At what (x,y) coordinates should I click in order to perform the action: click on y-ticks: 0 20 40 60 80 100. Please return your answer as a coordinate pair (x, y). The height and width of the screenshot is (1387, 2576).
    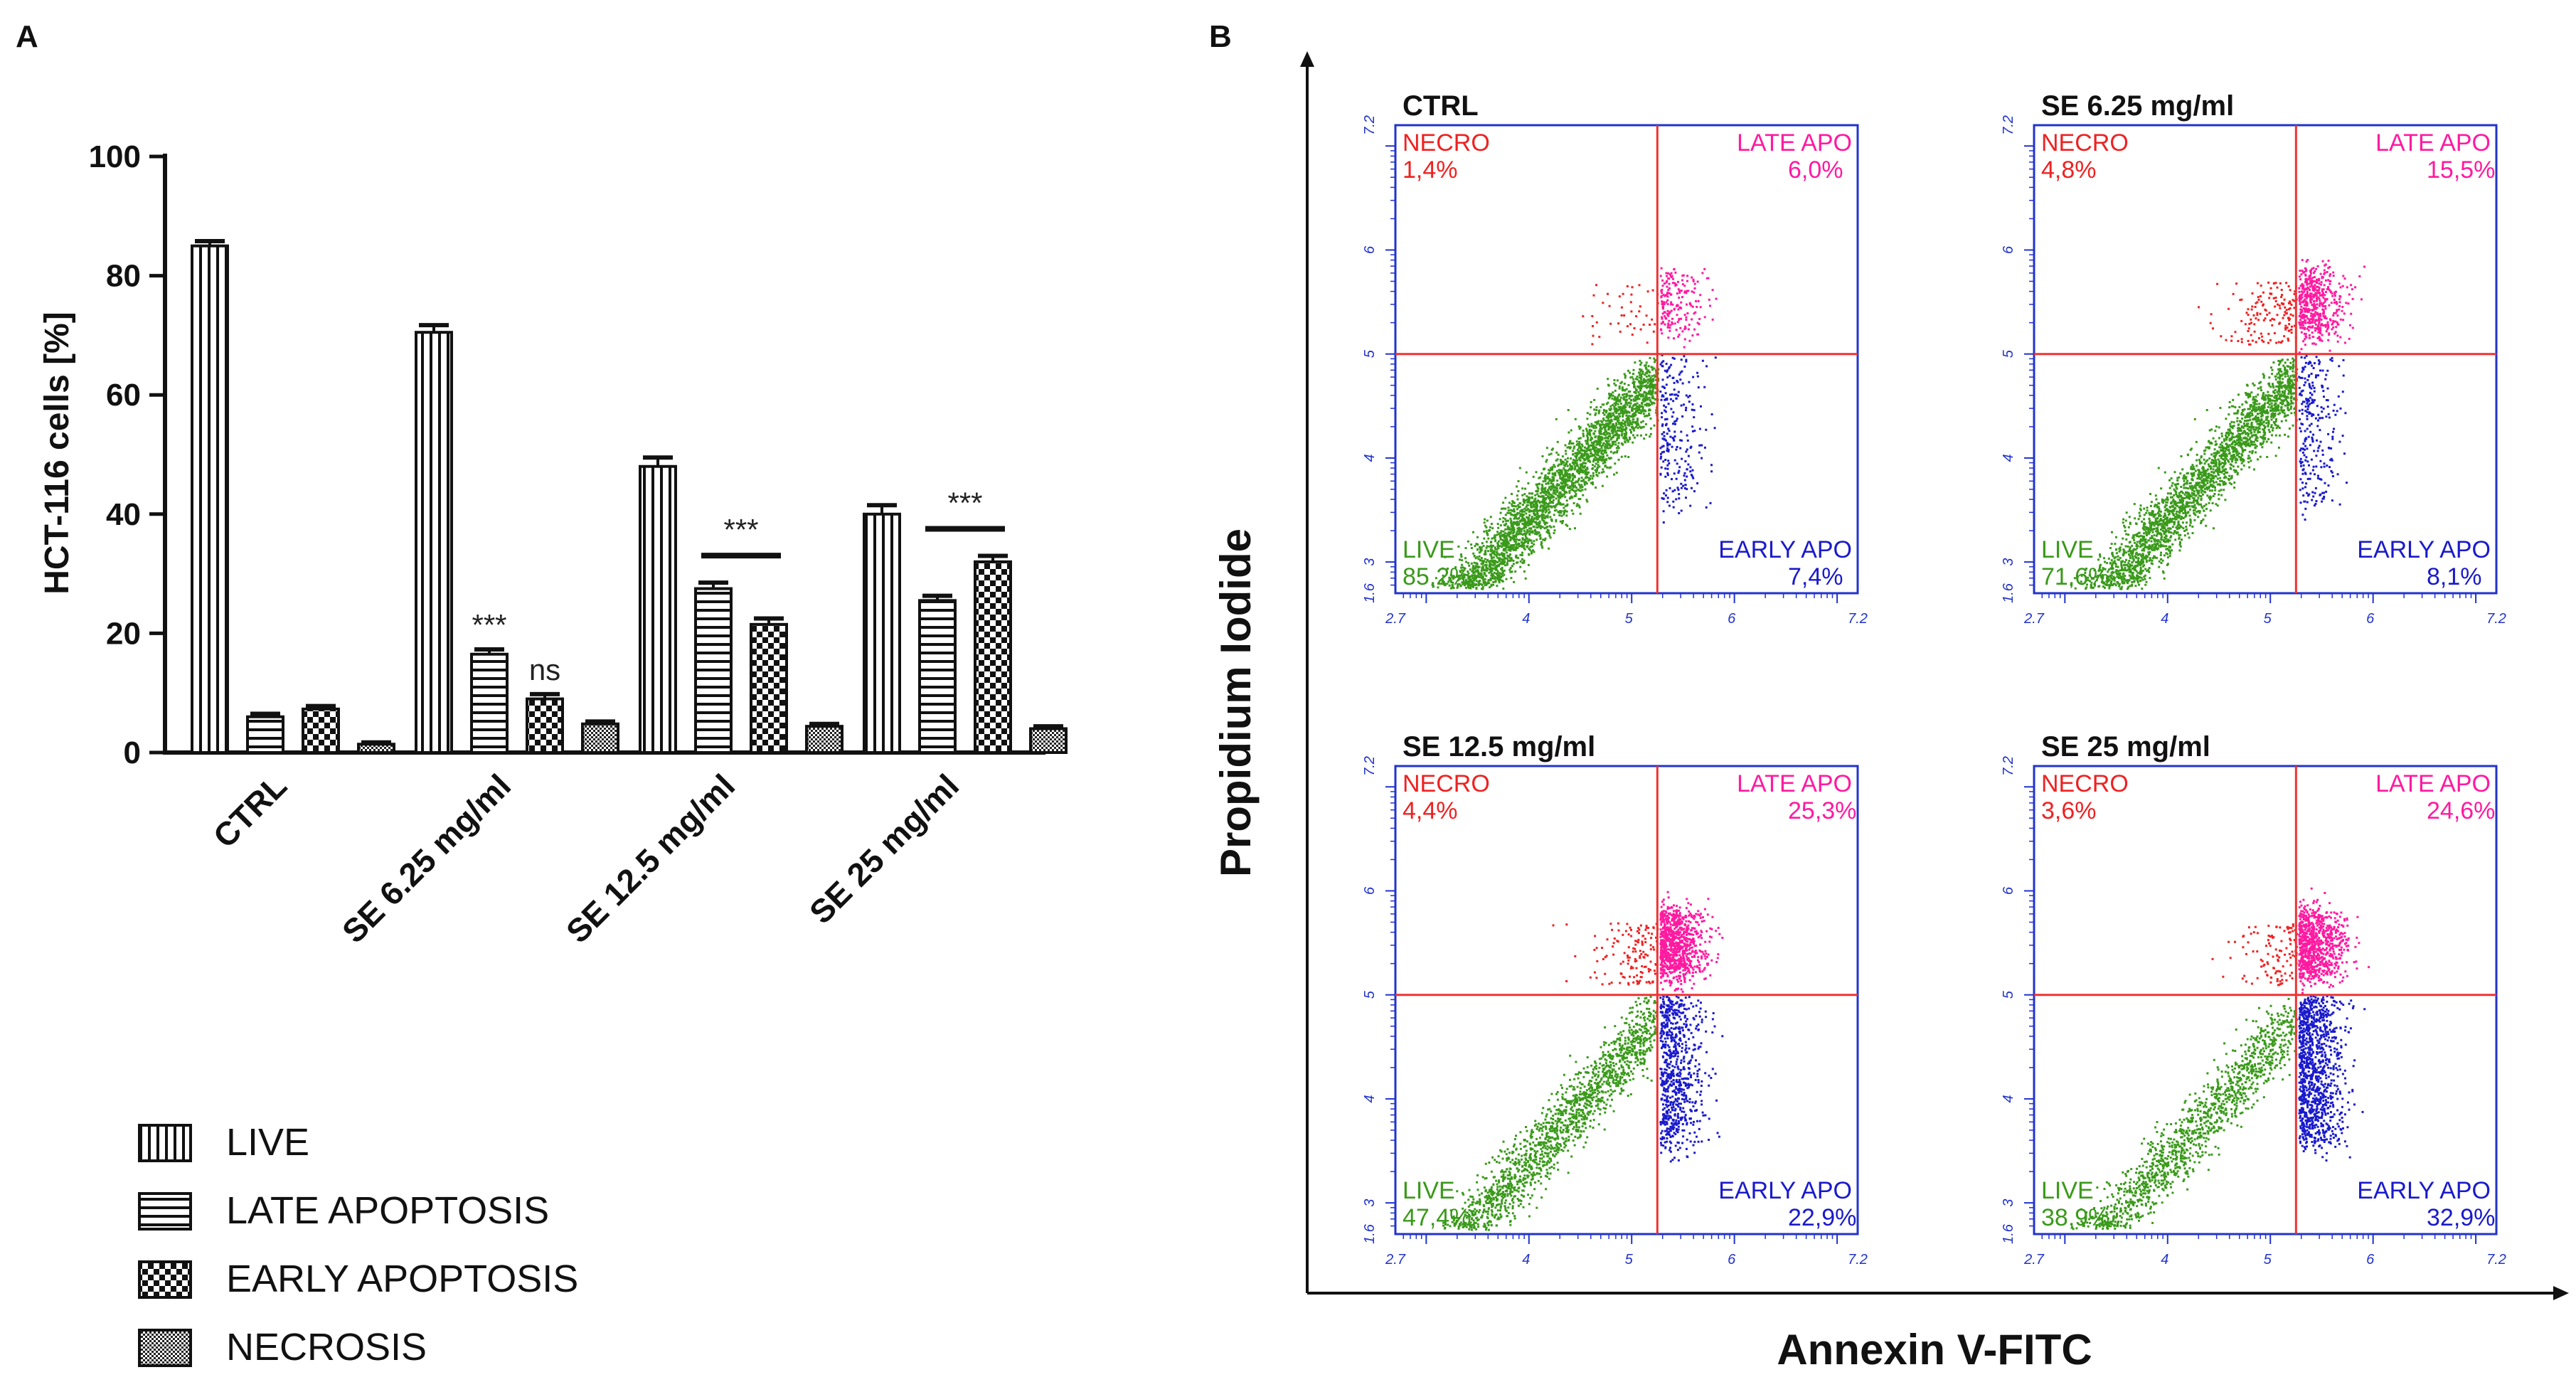
    Looking at the image, I should click on (127, 454).